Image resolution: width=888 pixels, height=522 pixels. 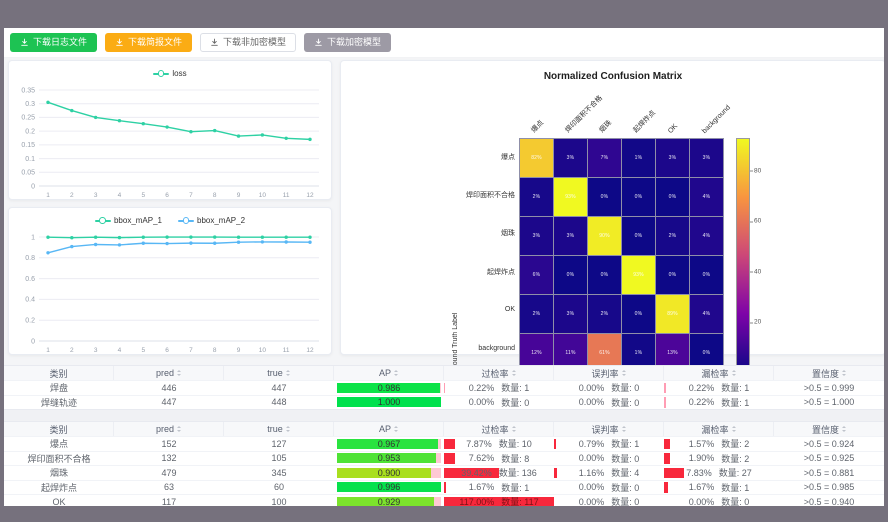 I want to click on cm-cell: 93%, so click(x=570, y=197).